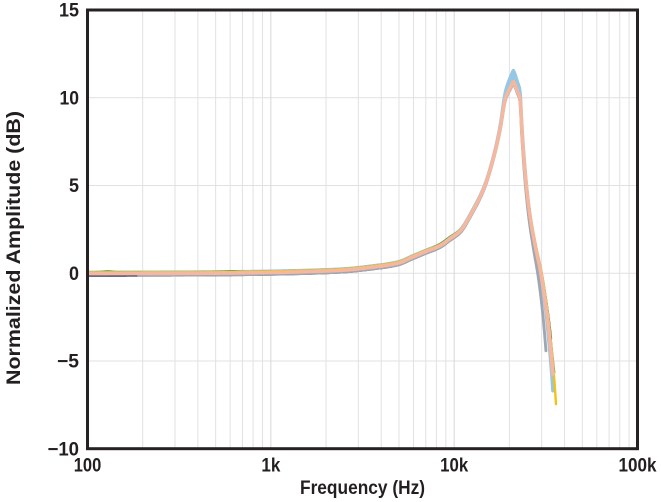  I want to click on svg-text: 0, so click(74, 274).